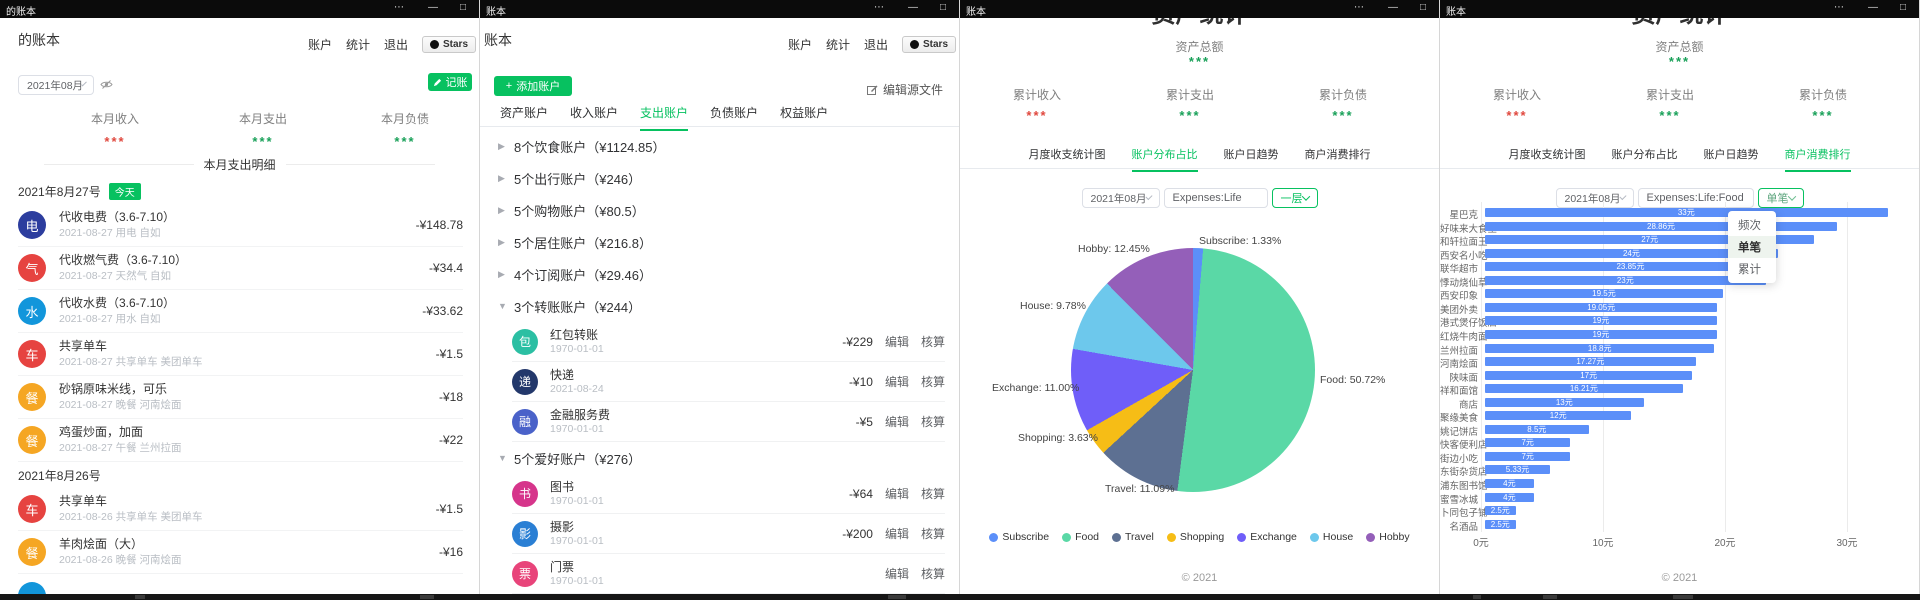 This screenshot has height=600, width=1920. I want to click on account-group-row: ▶ 5个出行账户（¥246）, so click(719, 178).